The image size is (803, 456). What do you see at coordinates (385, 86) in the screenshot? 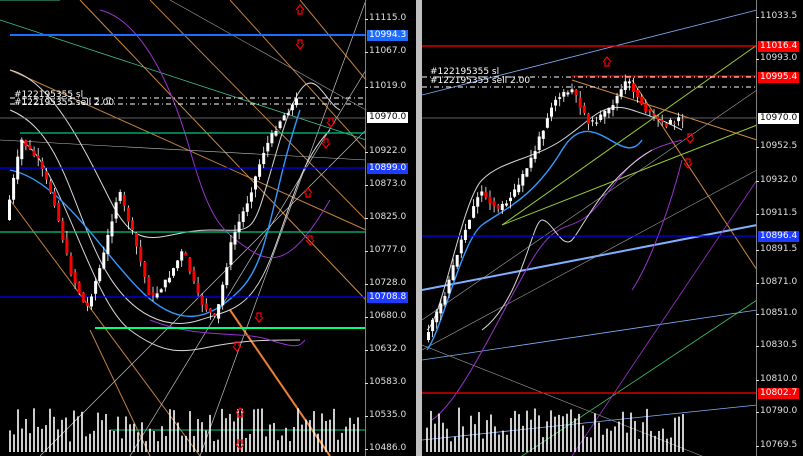
I see `price-tick: 11019.0` at bounding box center [385, 86].